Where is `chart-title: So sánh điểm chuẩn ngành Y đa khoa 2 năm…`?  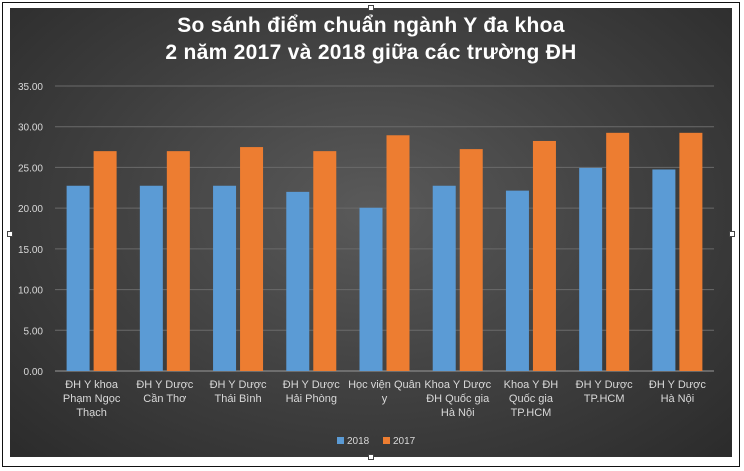
chart-title: So sánh điểm chuẩn ngành Y đa khoa 2 năm… is located at coordinates (371, 39).